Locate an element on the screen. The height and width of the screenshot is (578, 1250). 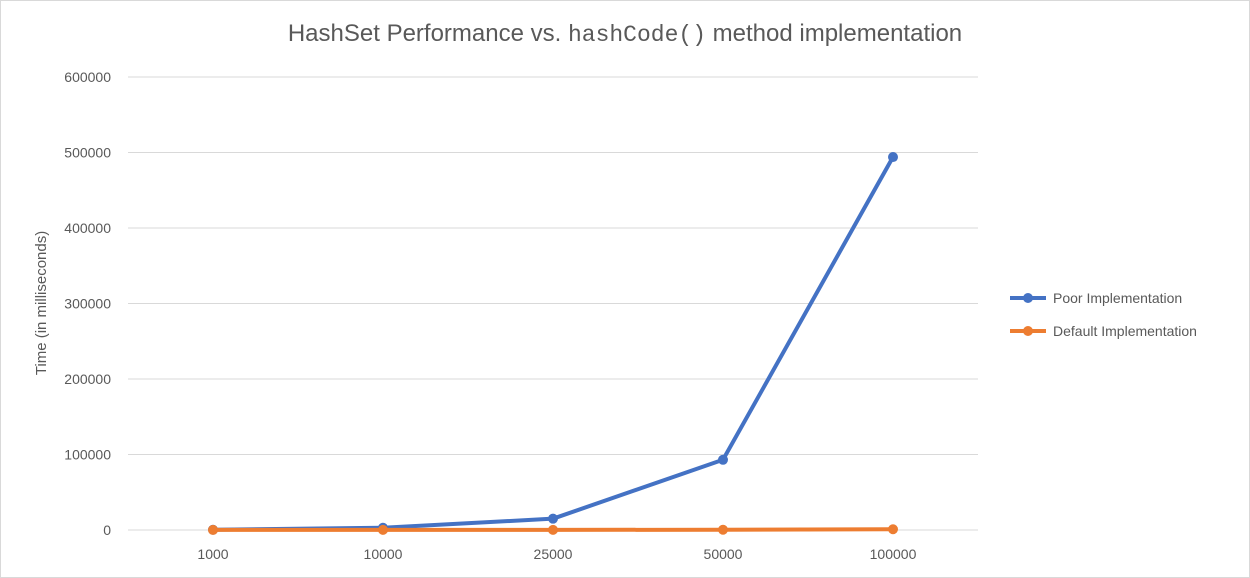
x-axis-ticks: 1000 10000 25000 50000 100000 is located at coordinates (556, 554).